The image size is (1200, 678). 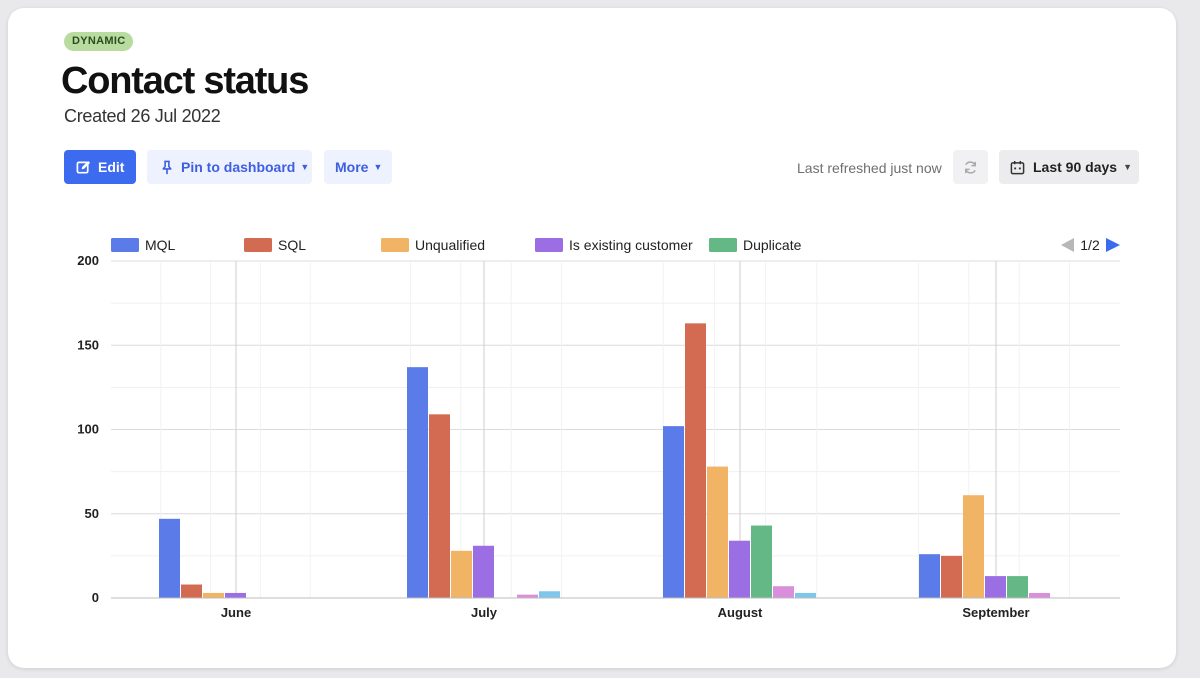 I want to click on pin-to-dashboard-button: Pin to dashboard ▼, so click(x=229, y=167).